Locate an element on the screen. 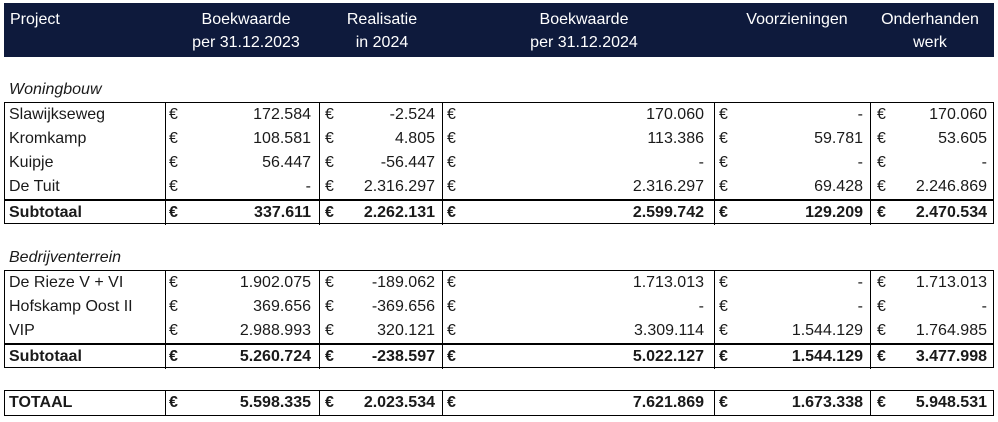  header-bw2024-line2: per 31.12.2024 is located at coordinates (584, 42).